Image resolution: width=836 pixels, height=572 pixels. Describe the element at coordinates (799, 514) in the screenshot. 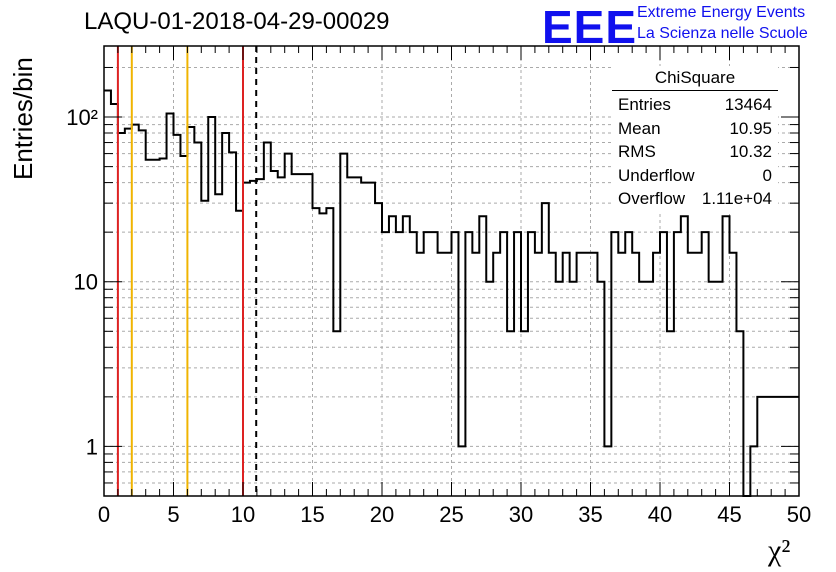

I see `x-tick-label: 50` at that location.